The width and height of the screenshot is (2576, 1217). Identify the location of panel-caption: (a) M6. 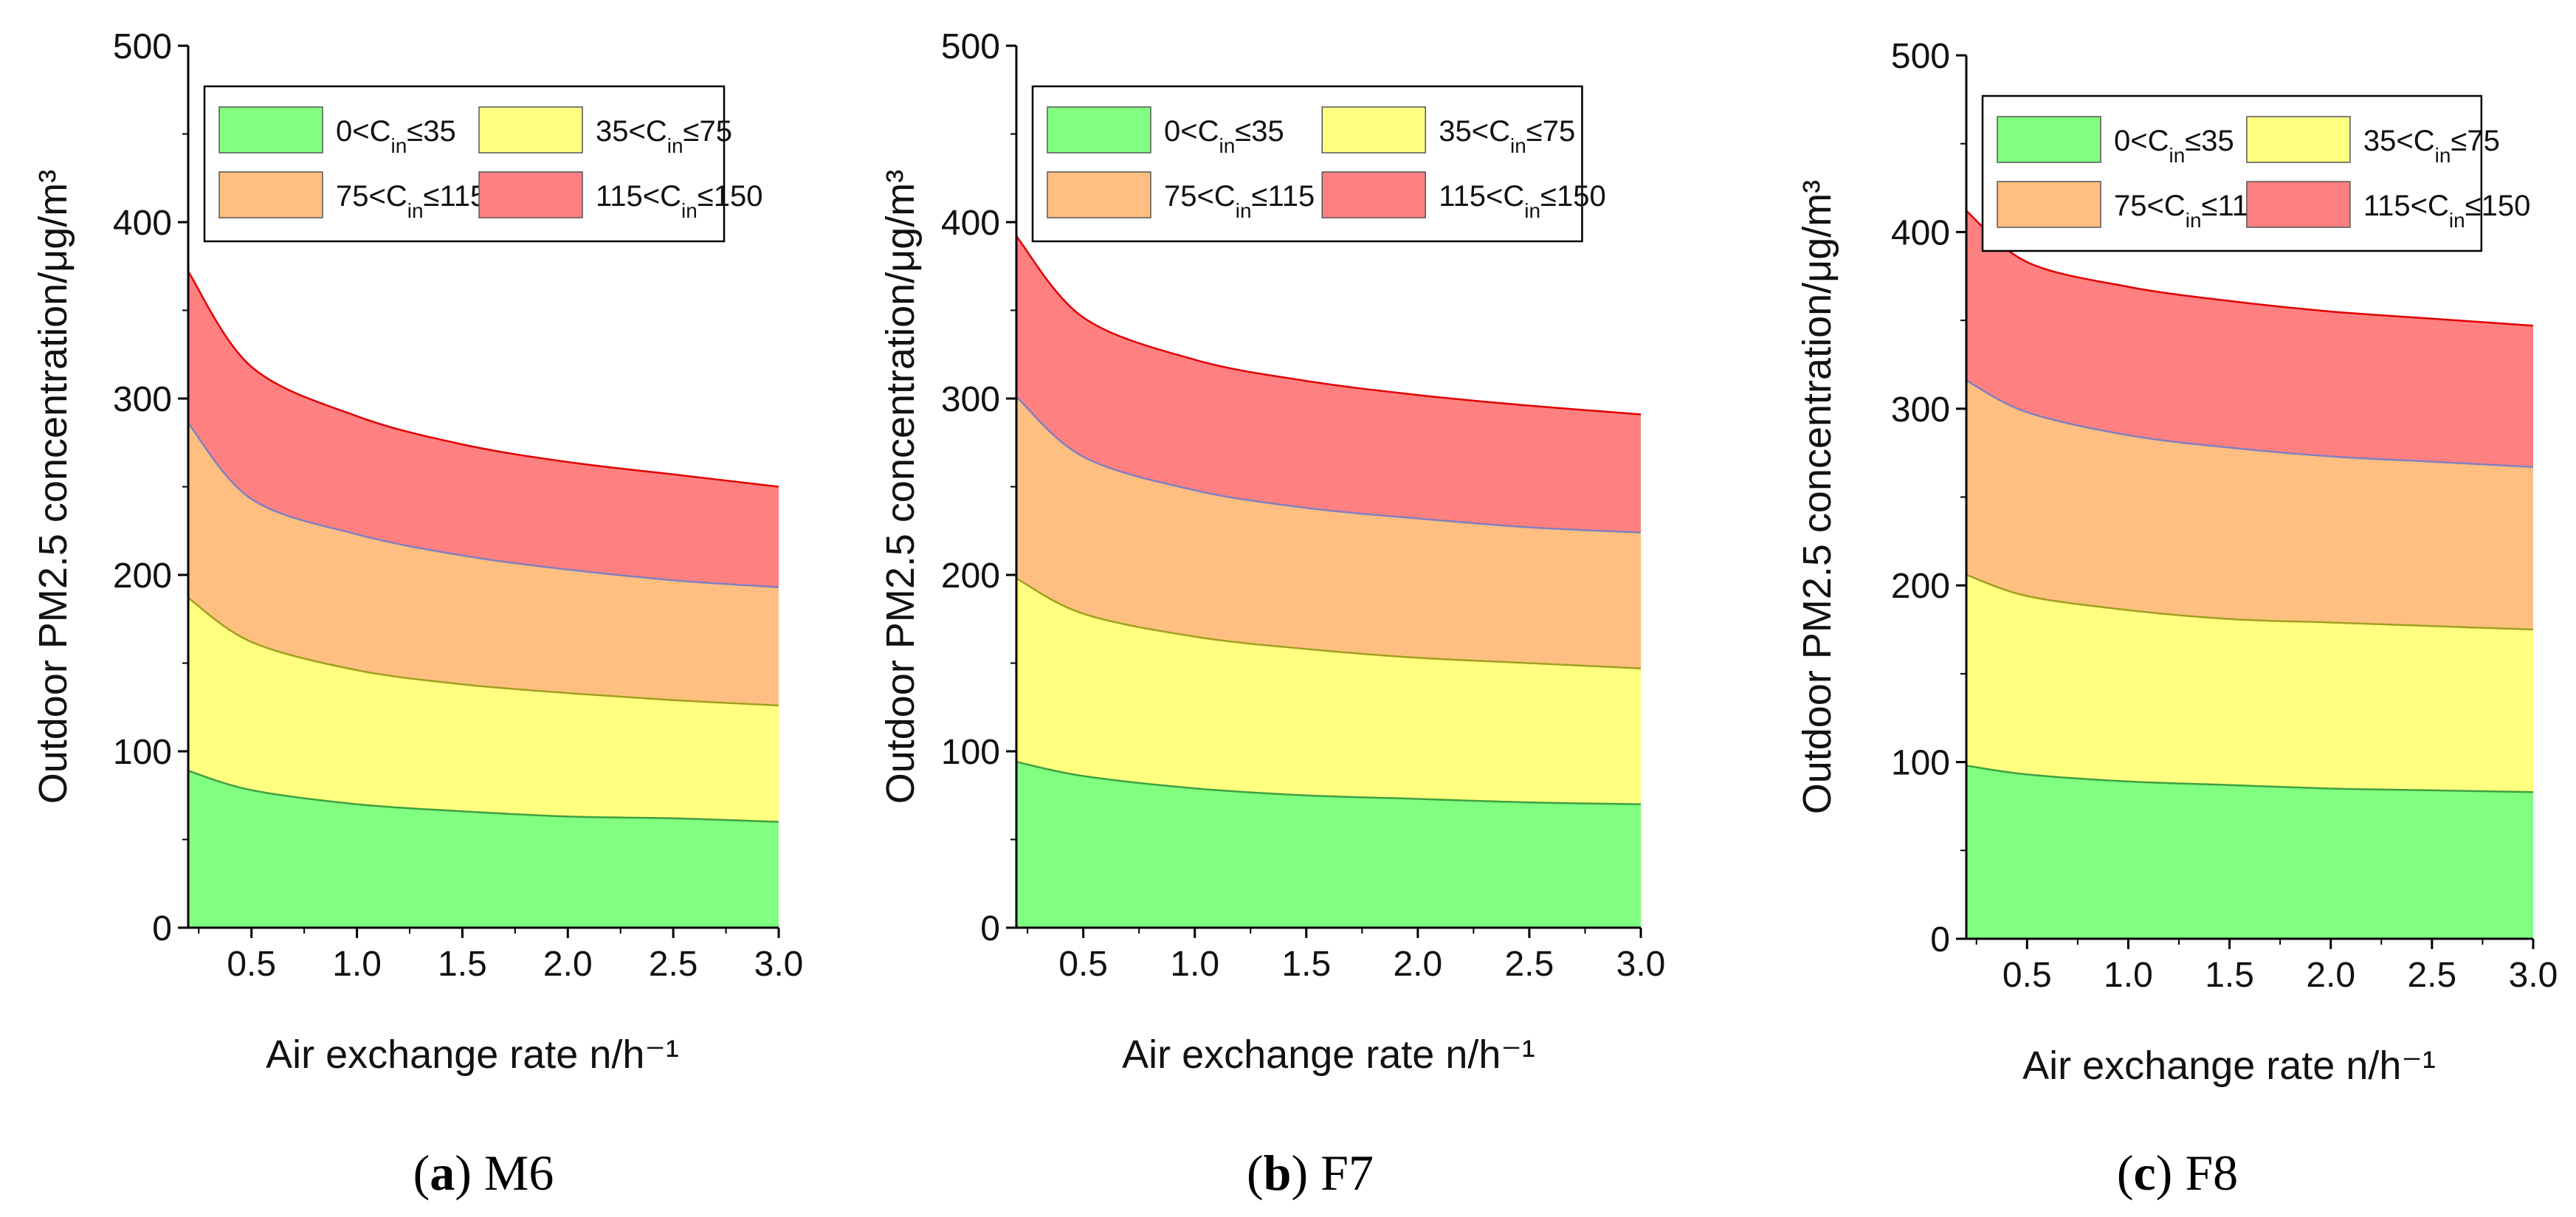
(484, 1173).